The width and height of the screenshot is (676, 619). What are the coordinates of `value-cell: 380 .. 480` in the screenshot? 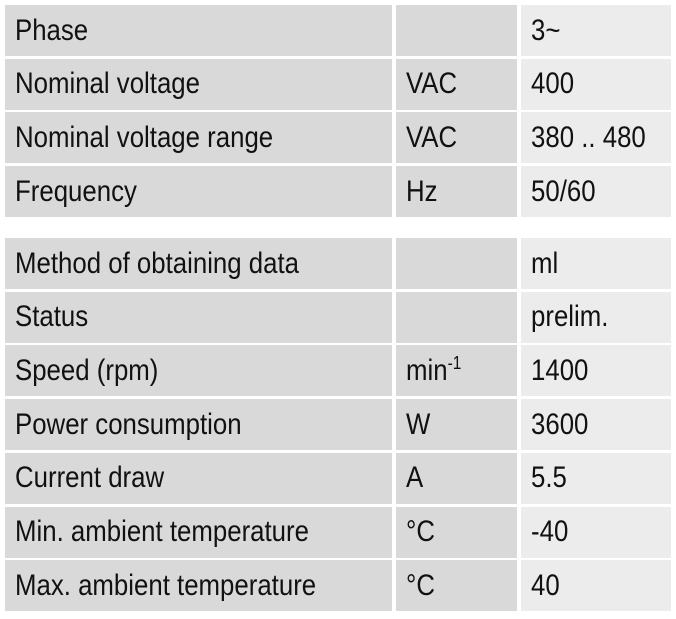 It's located at (596, 138).